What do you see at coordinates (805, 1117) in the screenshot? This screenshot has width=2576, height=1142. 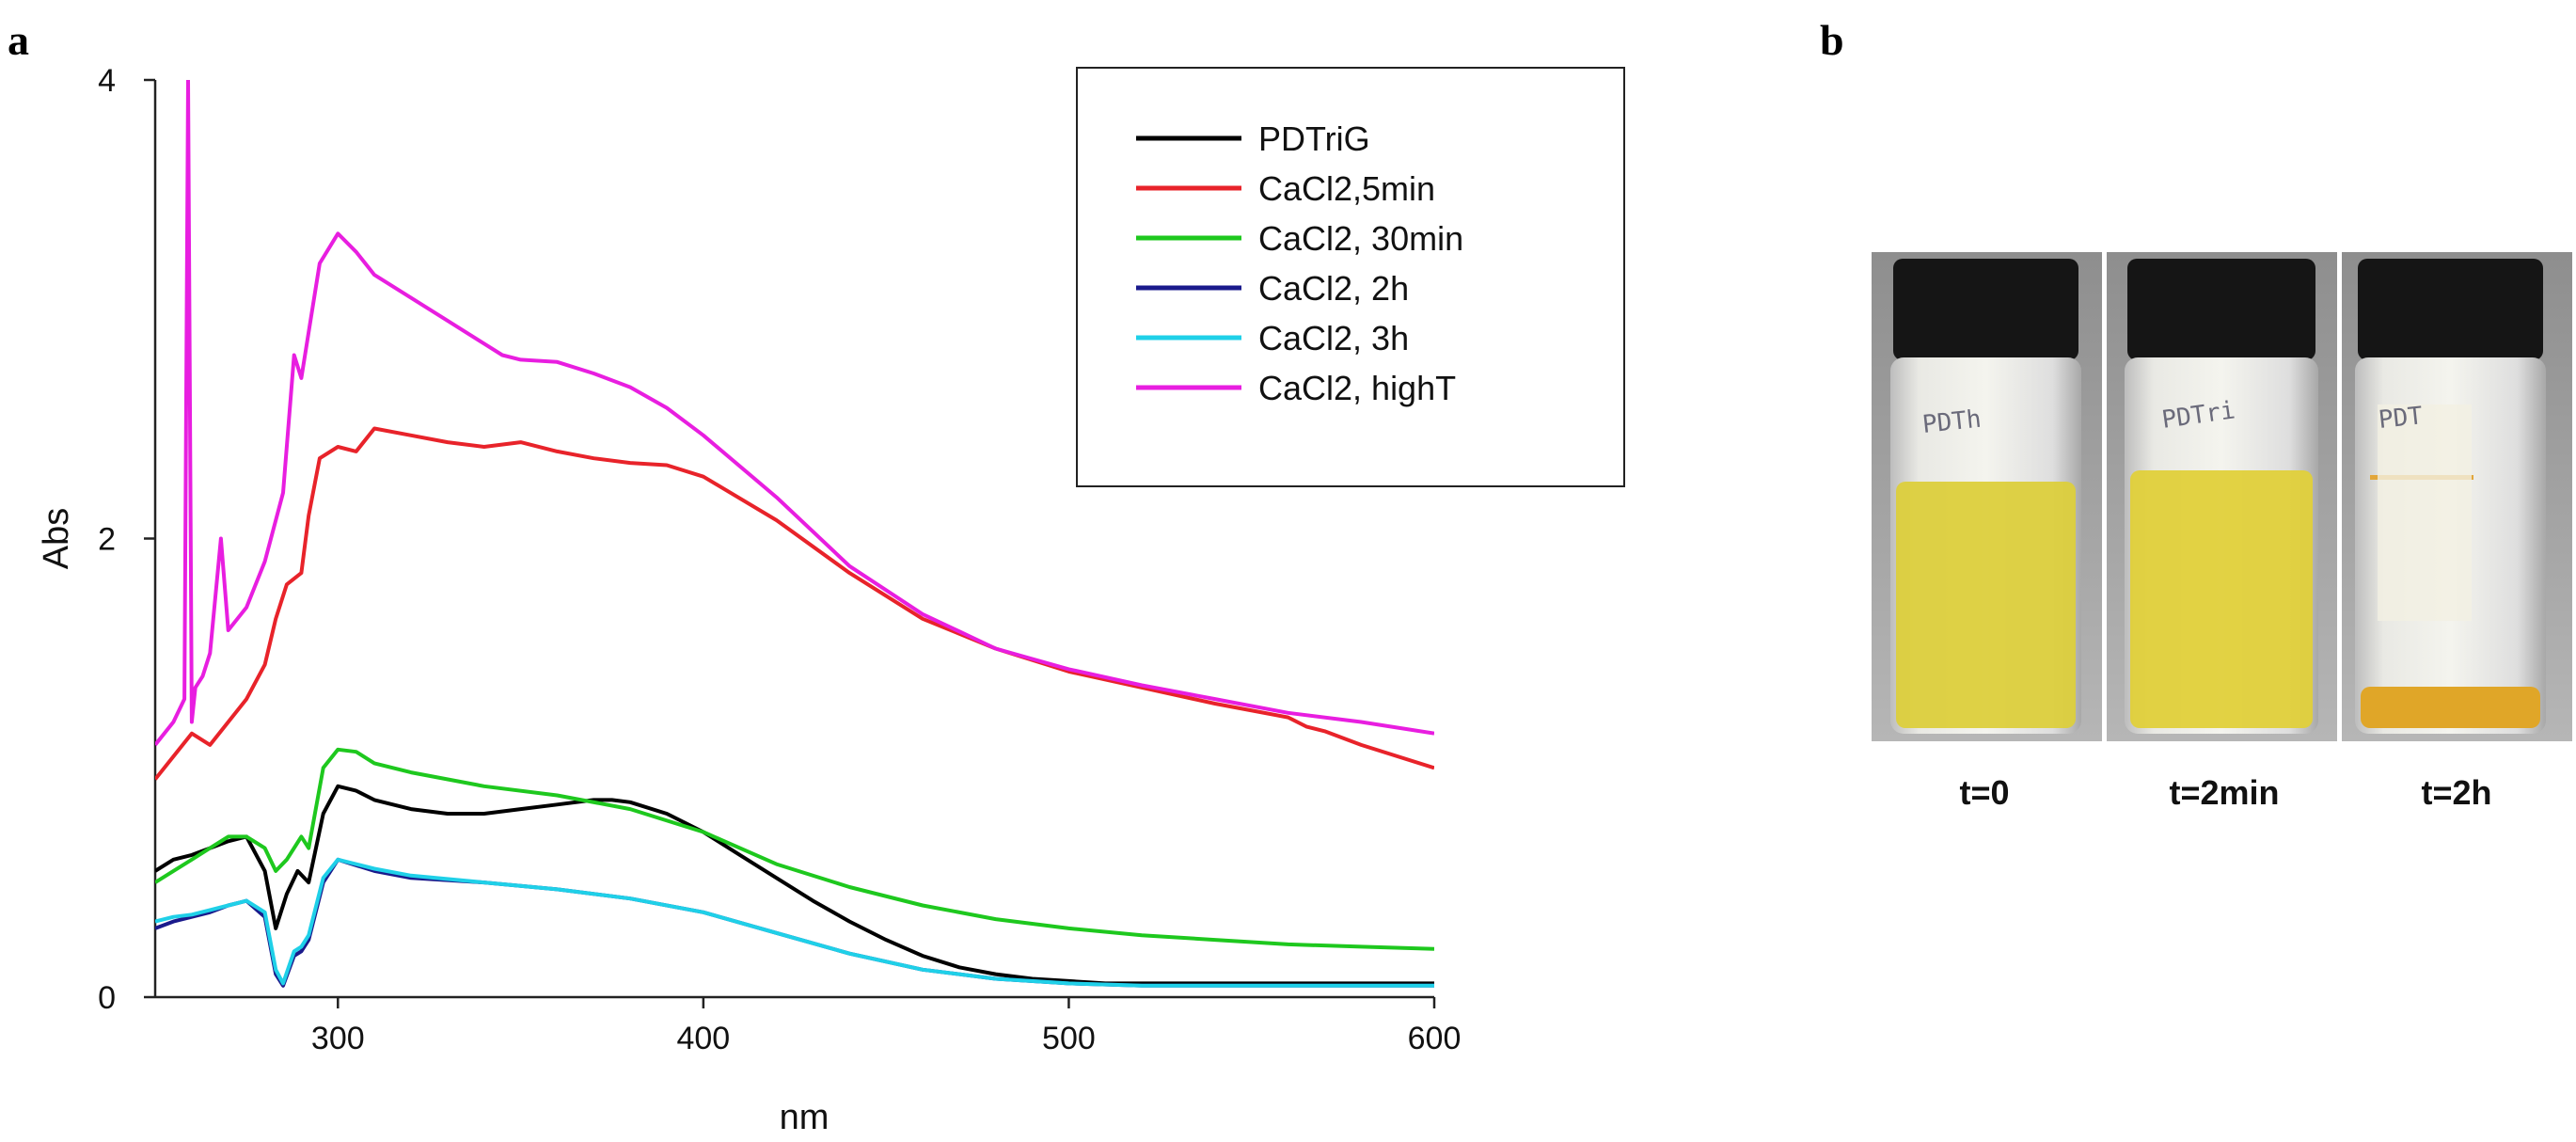 I see `x-axis-label: nm` at bounding box center [805, 1117].